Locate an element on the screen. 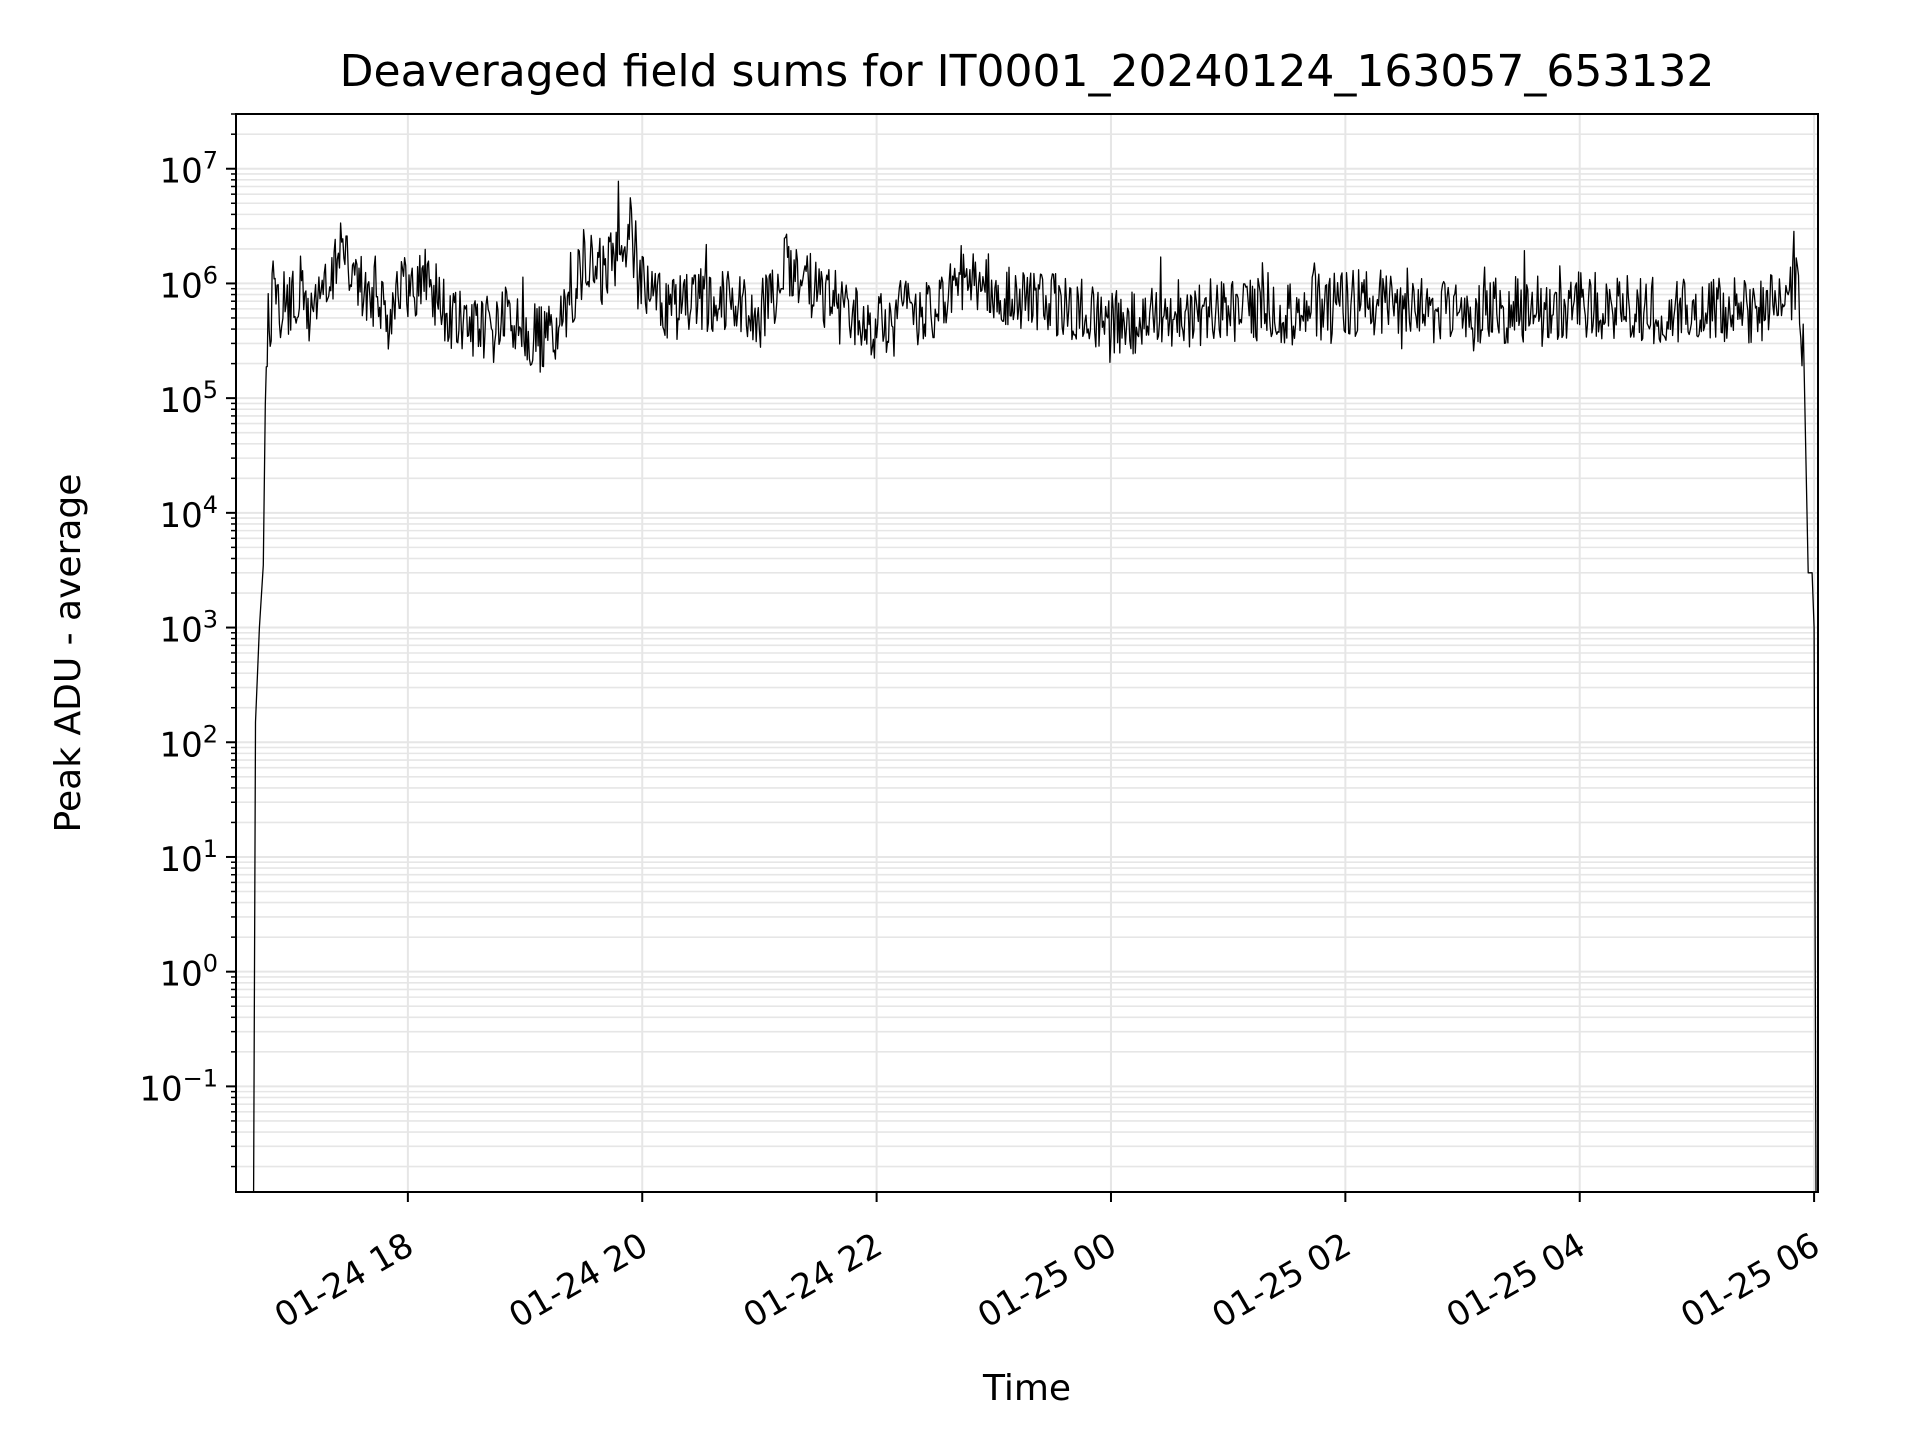 This screenshot has width=1920, height=1440. y-tick-label: 10¹ is located at coordinates (188, 857).